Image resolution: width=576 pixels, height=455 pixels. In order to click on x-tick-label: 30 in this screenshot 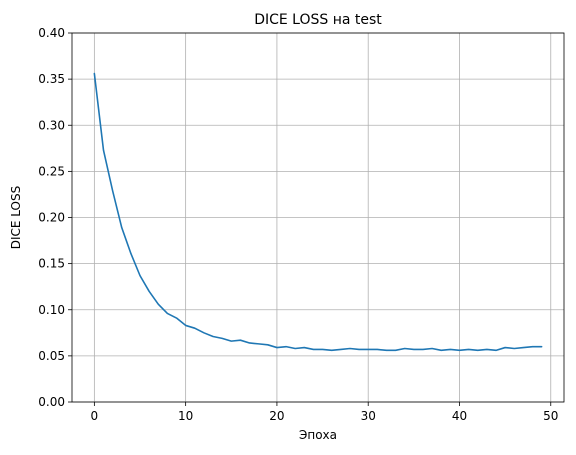, I will do `click(368, 416)`.